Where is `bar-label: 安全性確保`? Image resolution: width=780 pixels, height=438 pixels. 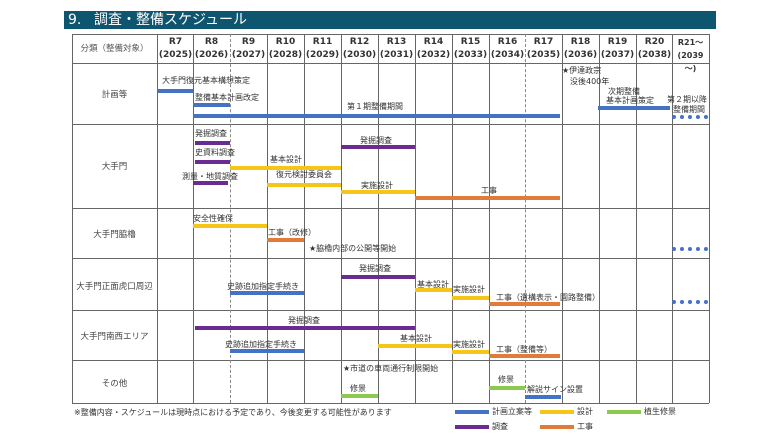 bar-label: 安全性確保 is located at coordinates (213, 218).